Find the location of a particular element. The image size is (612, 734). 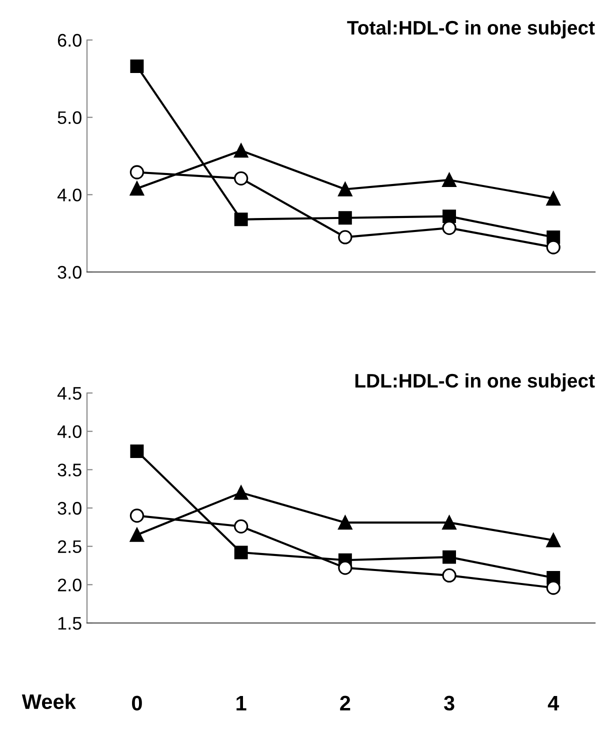

y-tick-label: 2.5 is located at coordinates (70, 547).